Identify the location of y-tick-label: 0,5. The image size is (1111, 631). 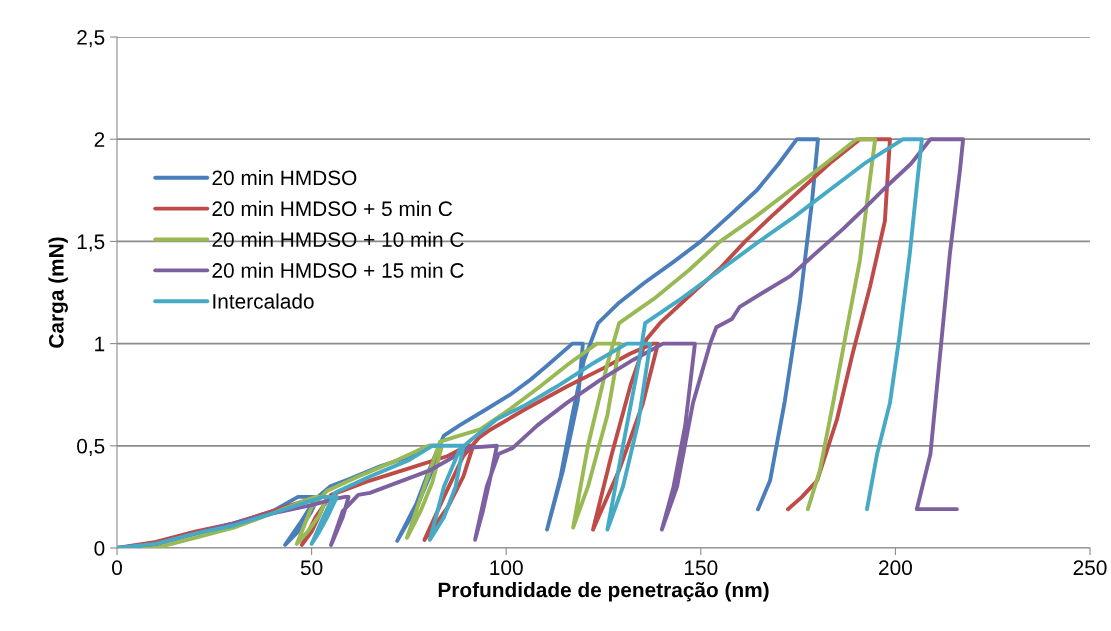
(91, 447).